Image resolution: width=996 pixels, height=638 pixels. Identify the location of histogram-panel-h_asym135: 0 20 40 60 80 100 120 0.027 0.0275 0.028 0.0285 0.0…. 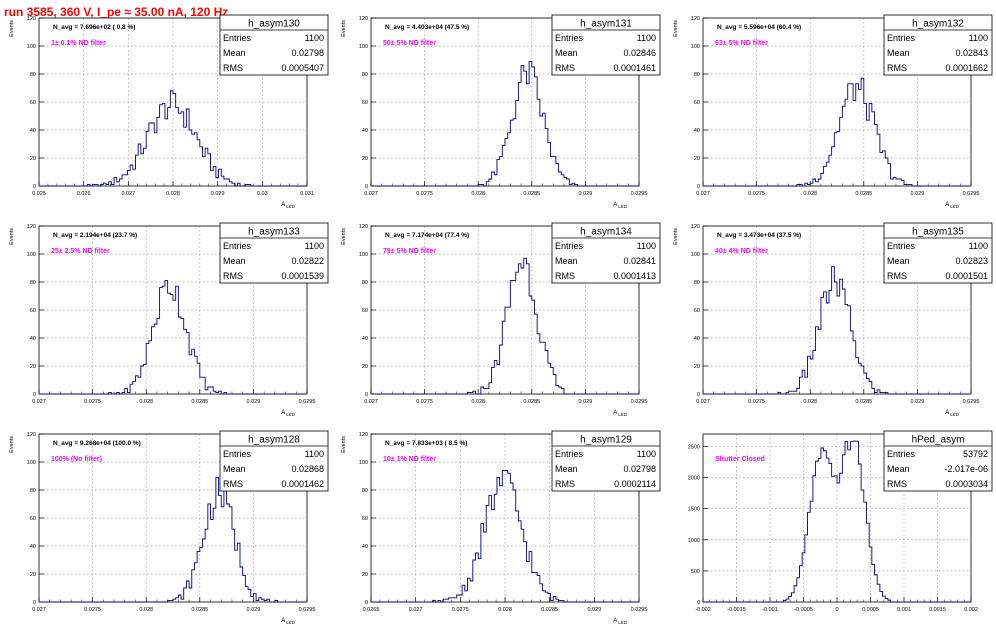
(833, 319).